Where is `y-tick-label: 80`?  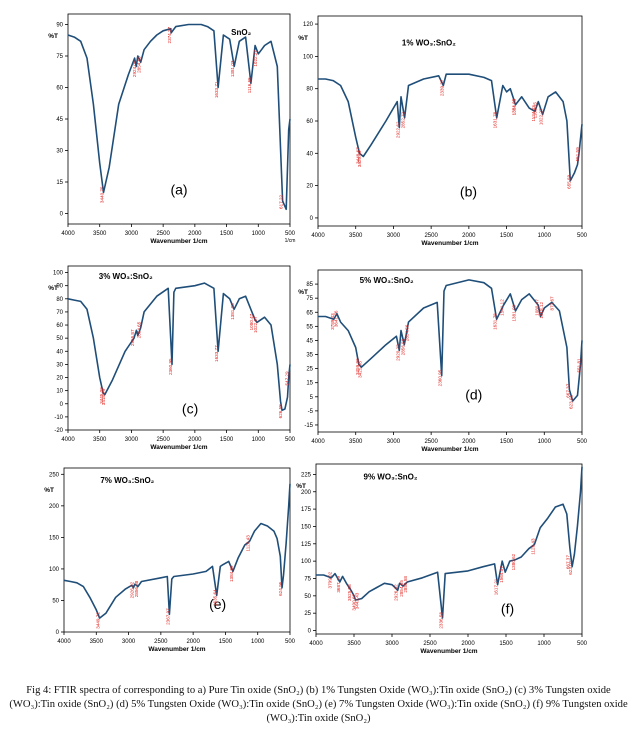
y-tick-label: 80 is located at coordinates (59, 300).